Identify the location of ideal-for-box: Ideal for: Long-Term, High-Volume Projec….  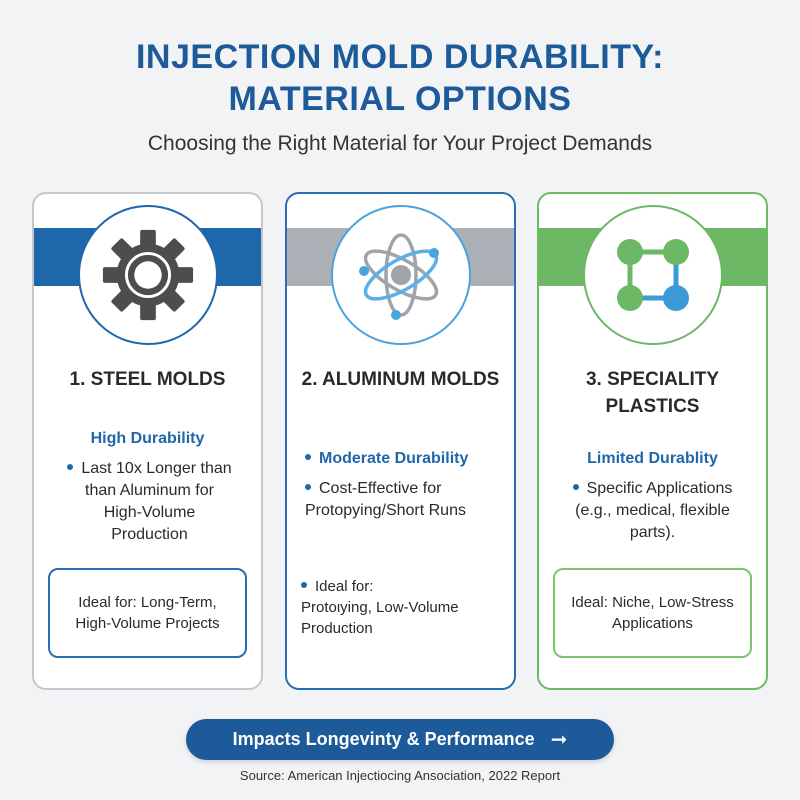
(147, 613).